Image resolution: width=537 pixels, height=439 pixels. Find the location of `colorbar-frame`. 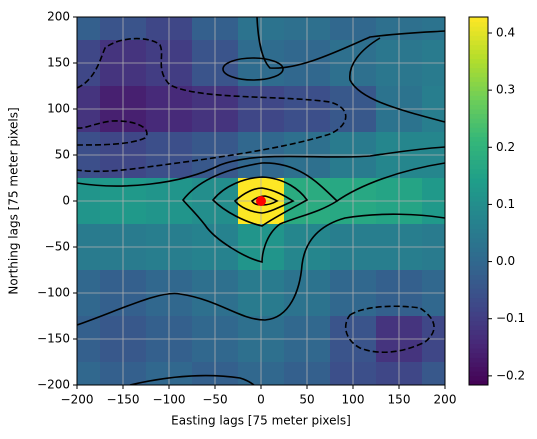

colorbar-frame is located at coordinates (478, 201).